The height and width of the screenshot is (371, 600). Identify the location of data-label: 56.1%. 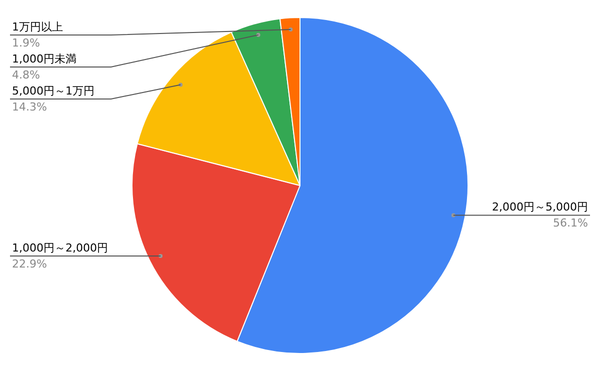
(570, 223).